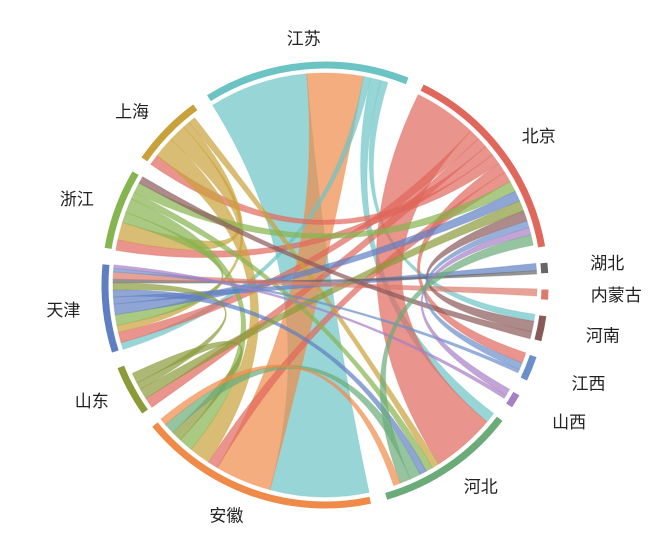 The image size is (650, 537). Describe the element at coordinates (226, 517) in the screenshot. I see `node-label: 安徽` at that location.